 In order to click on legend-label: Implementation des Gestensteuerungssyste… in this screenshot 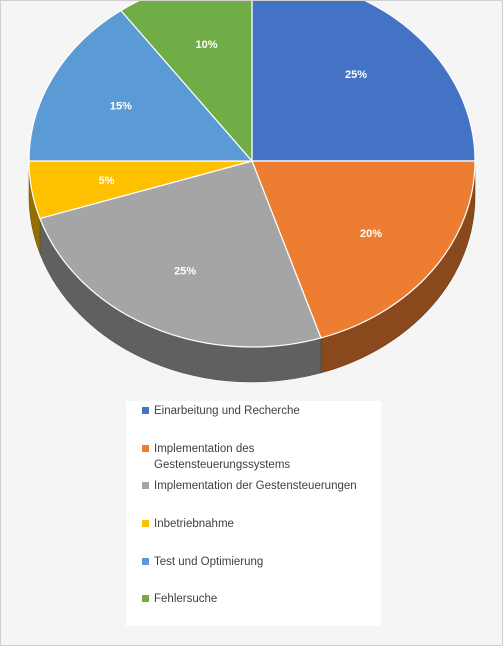, I will do `click(222, 457)`.